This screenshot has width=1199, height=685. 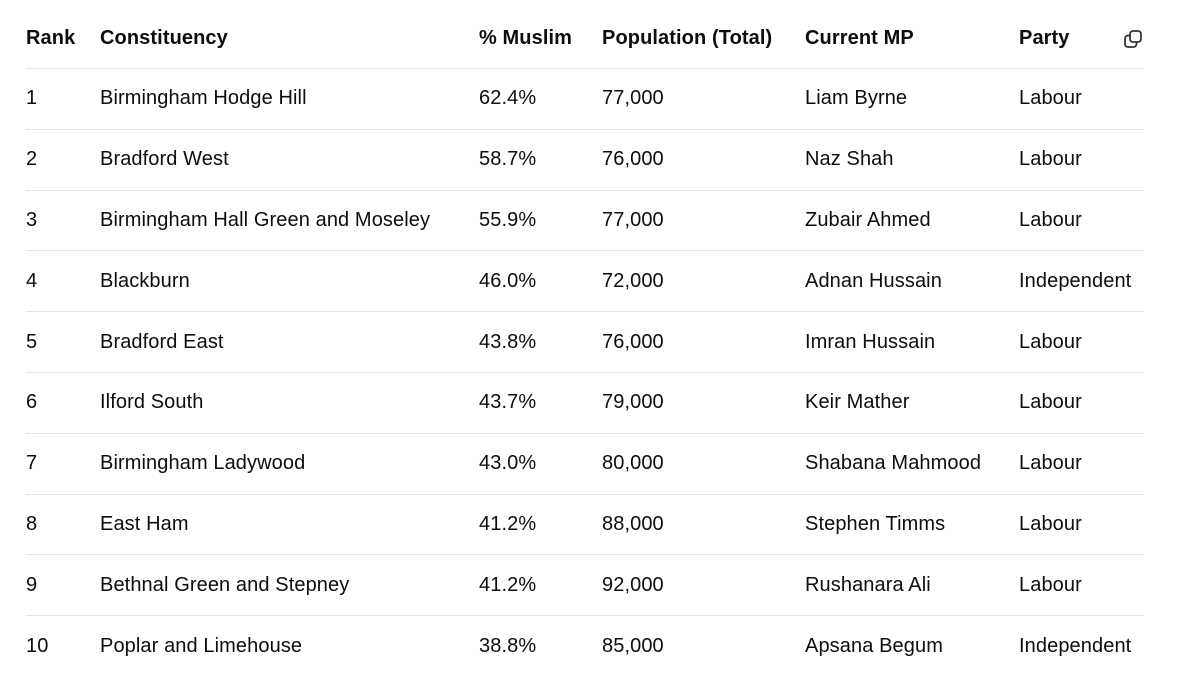 I want to click on cell-muslim-percent: 62.4%, so click(x=508, y=98).